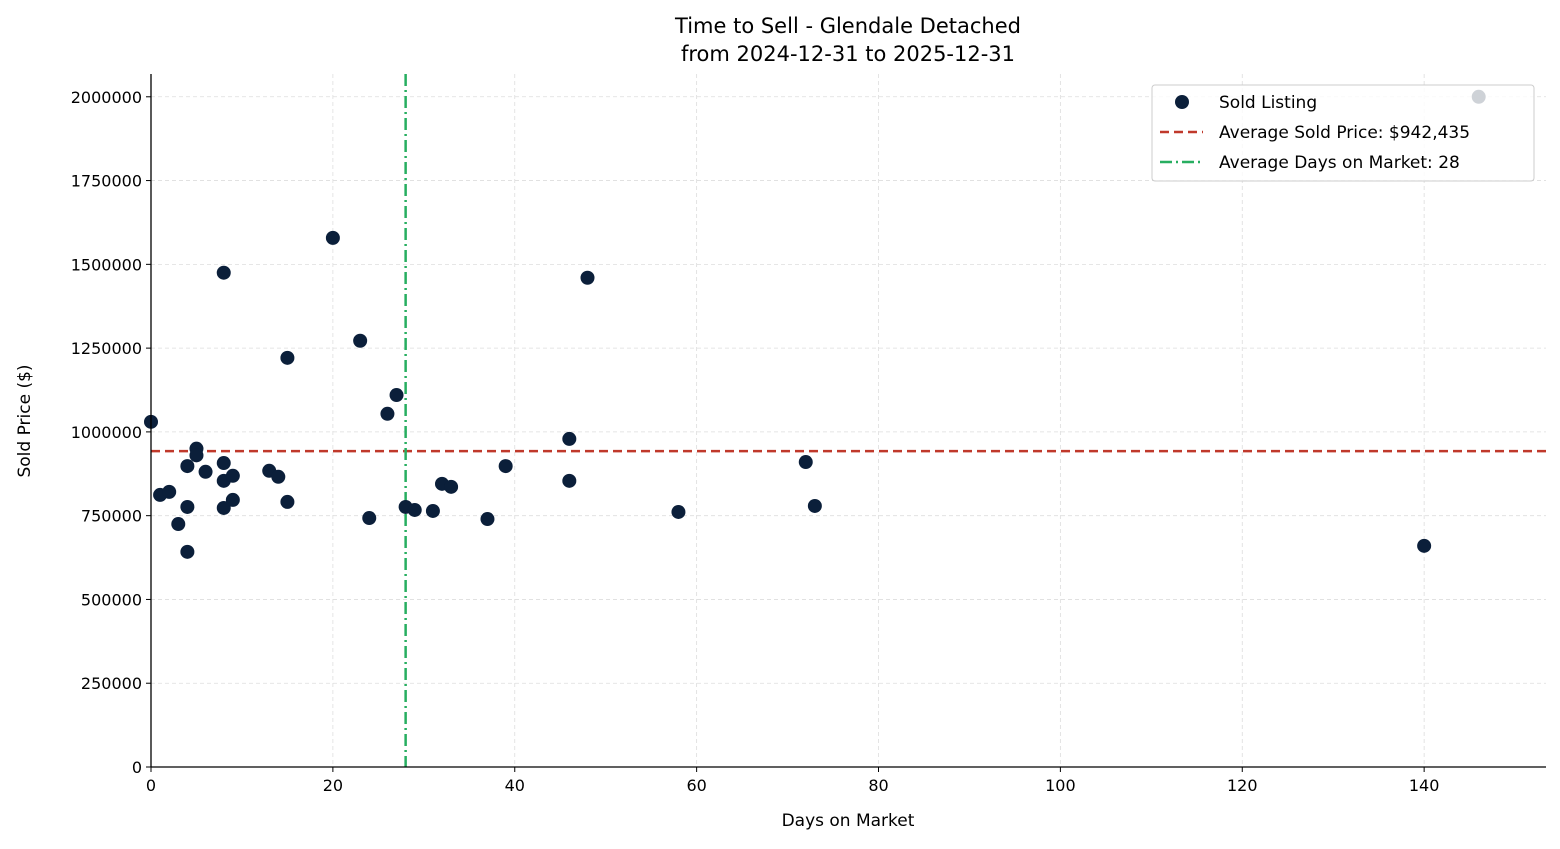 This screenshot has width=1560, height=849. I want to click on x-tick-label: 80, so click(878, 785).